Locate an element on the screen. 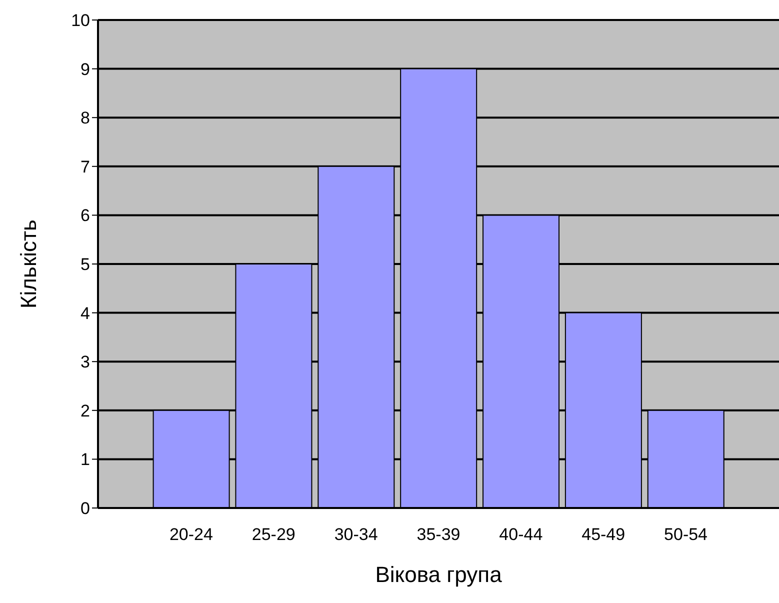  x-tick-label: 30-34 is located at coordinates (356, 534).